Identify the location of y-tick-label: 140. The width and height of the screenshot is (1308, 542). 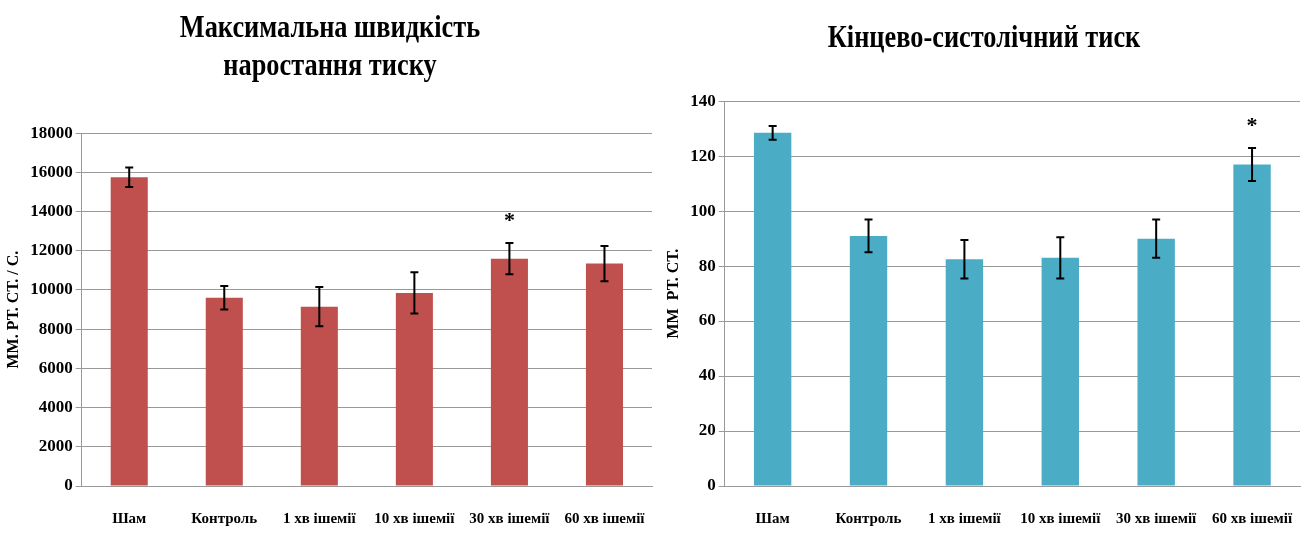
(703, 100).